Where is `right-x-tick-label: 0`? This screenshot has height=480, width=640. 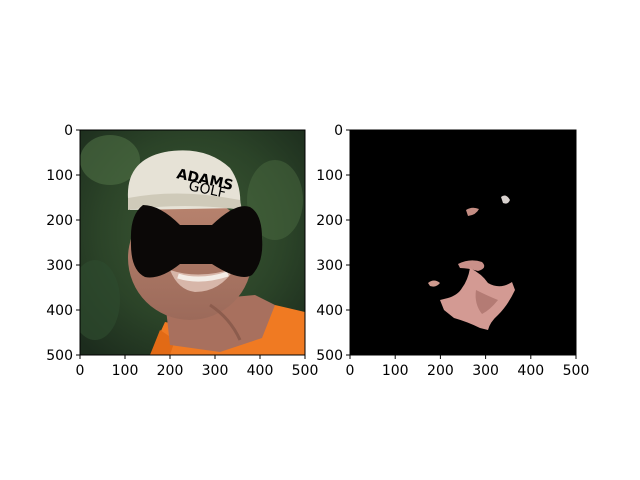 right-x-tick-label: 0 is located at coordinates (350, 371).